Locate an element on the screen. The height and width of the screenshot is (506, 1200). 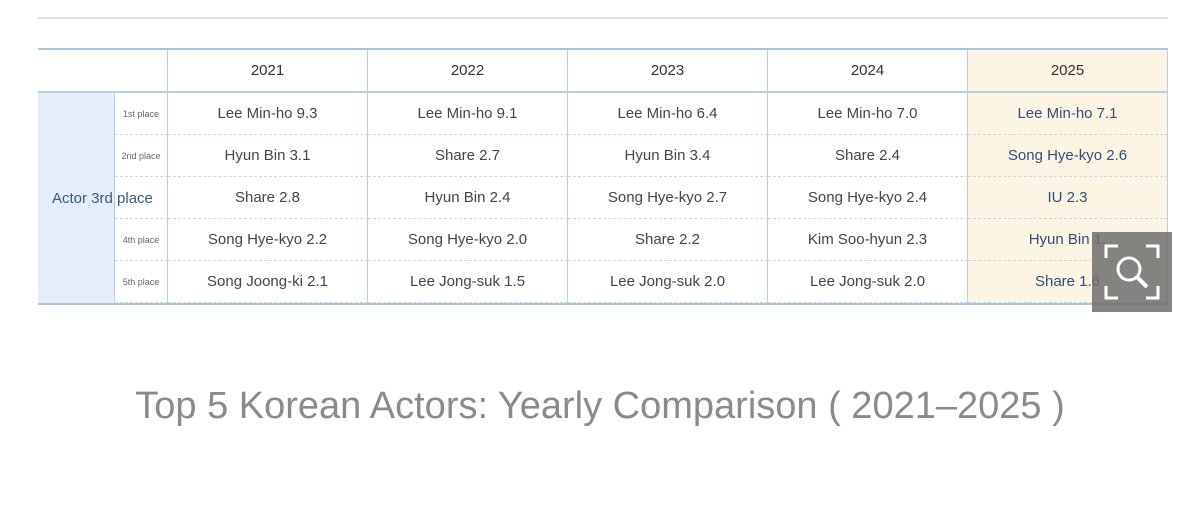
table-cell: Lee Jong-suk 1.5 is located at coordinates (468, 282).